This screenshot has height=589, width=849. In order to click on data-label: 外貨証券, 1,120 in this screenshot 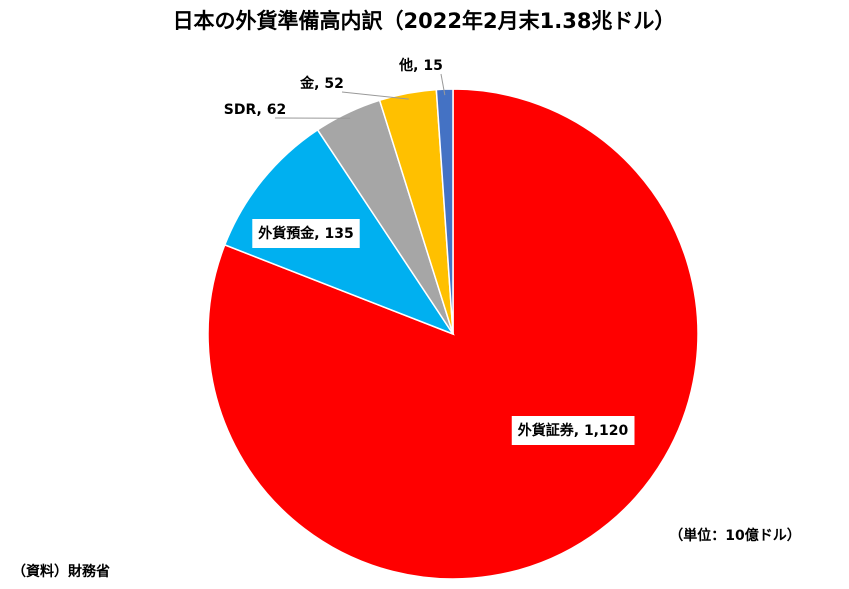, I will do `click(573, 430)`.